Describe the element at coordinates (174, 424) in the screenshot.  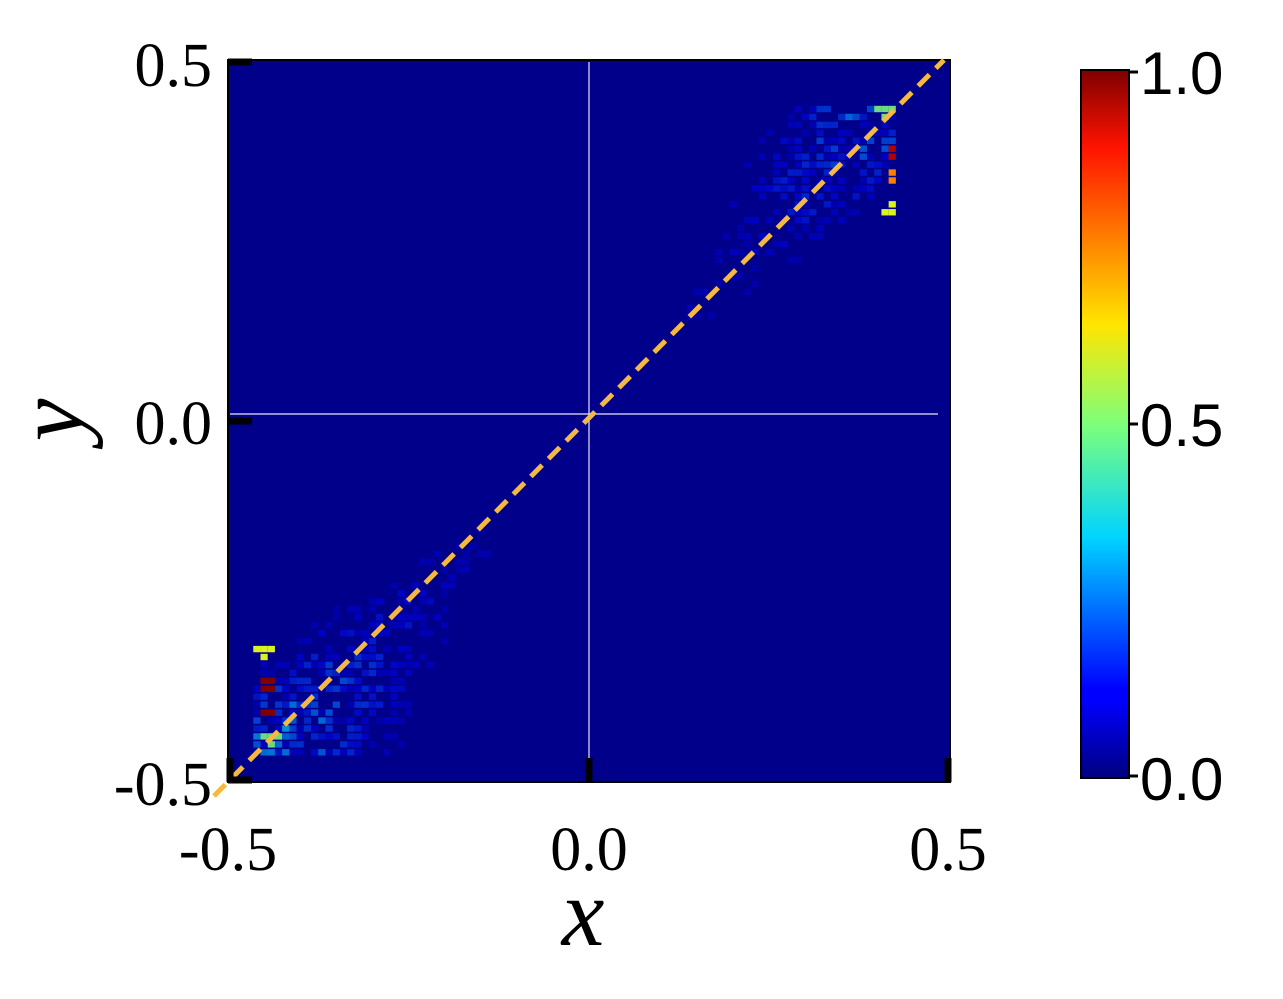
I see `ytick-label-mid: 0.0` at that location.